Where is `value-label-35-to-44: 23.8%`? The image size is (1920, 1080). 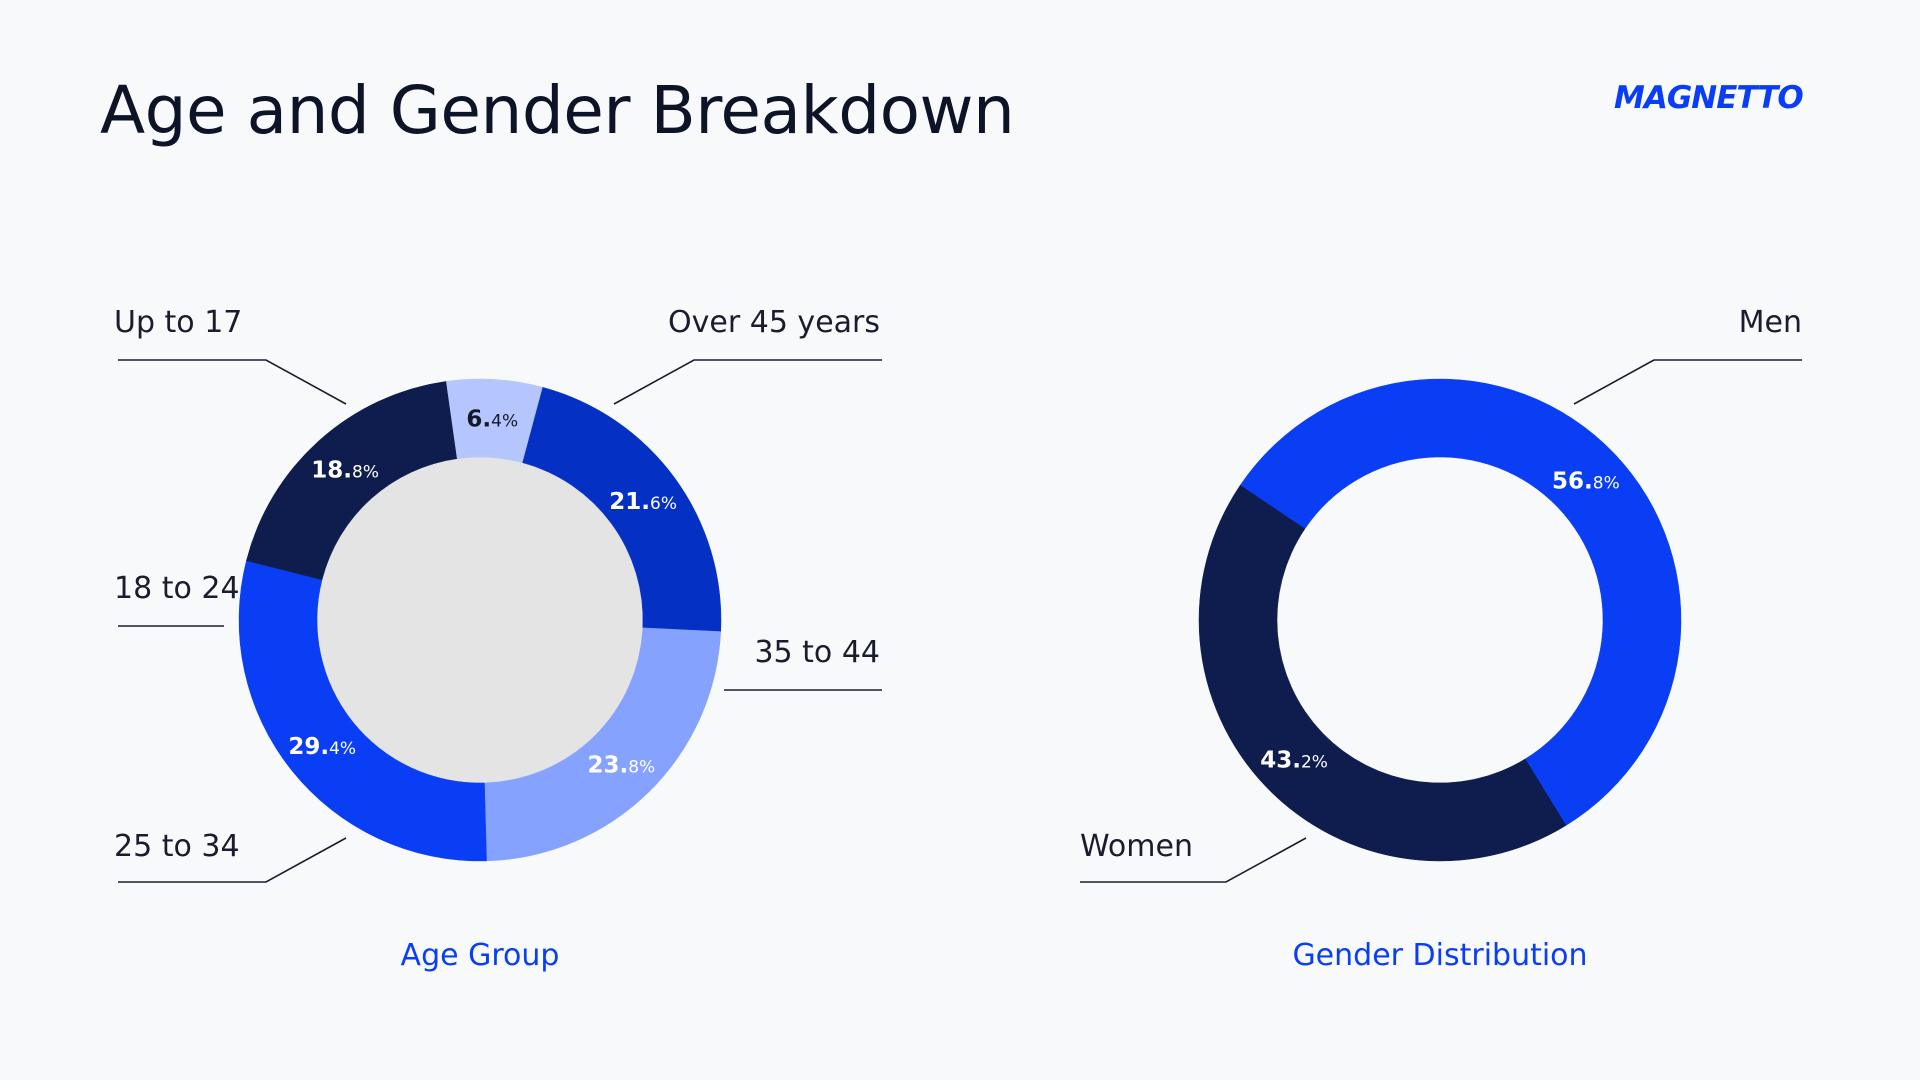 value-label-35-to-44: 23.8% is located at coordinates (621, 765).